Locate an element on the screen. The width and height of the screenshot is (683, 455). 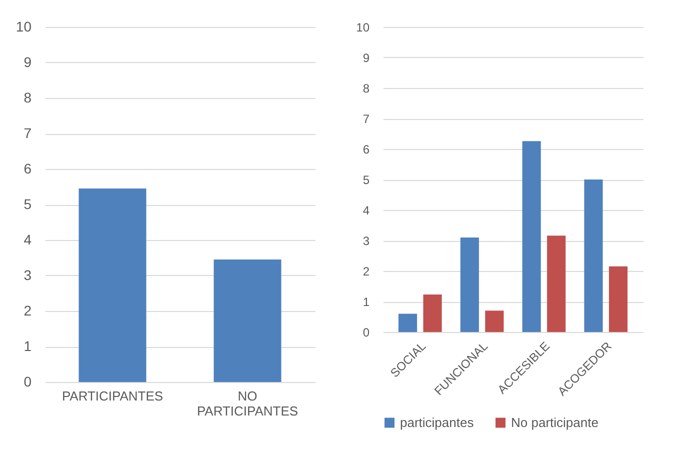
legend-label: participantes is located at coordinates (437, 422).